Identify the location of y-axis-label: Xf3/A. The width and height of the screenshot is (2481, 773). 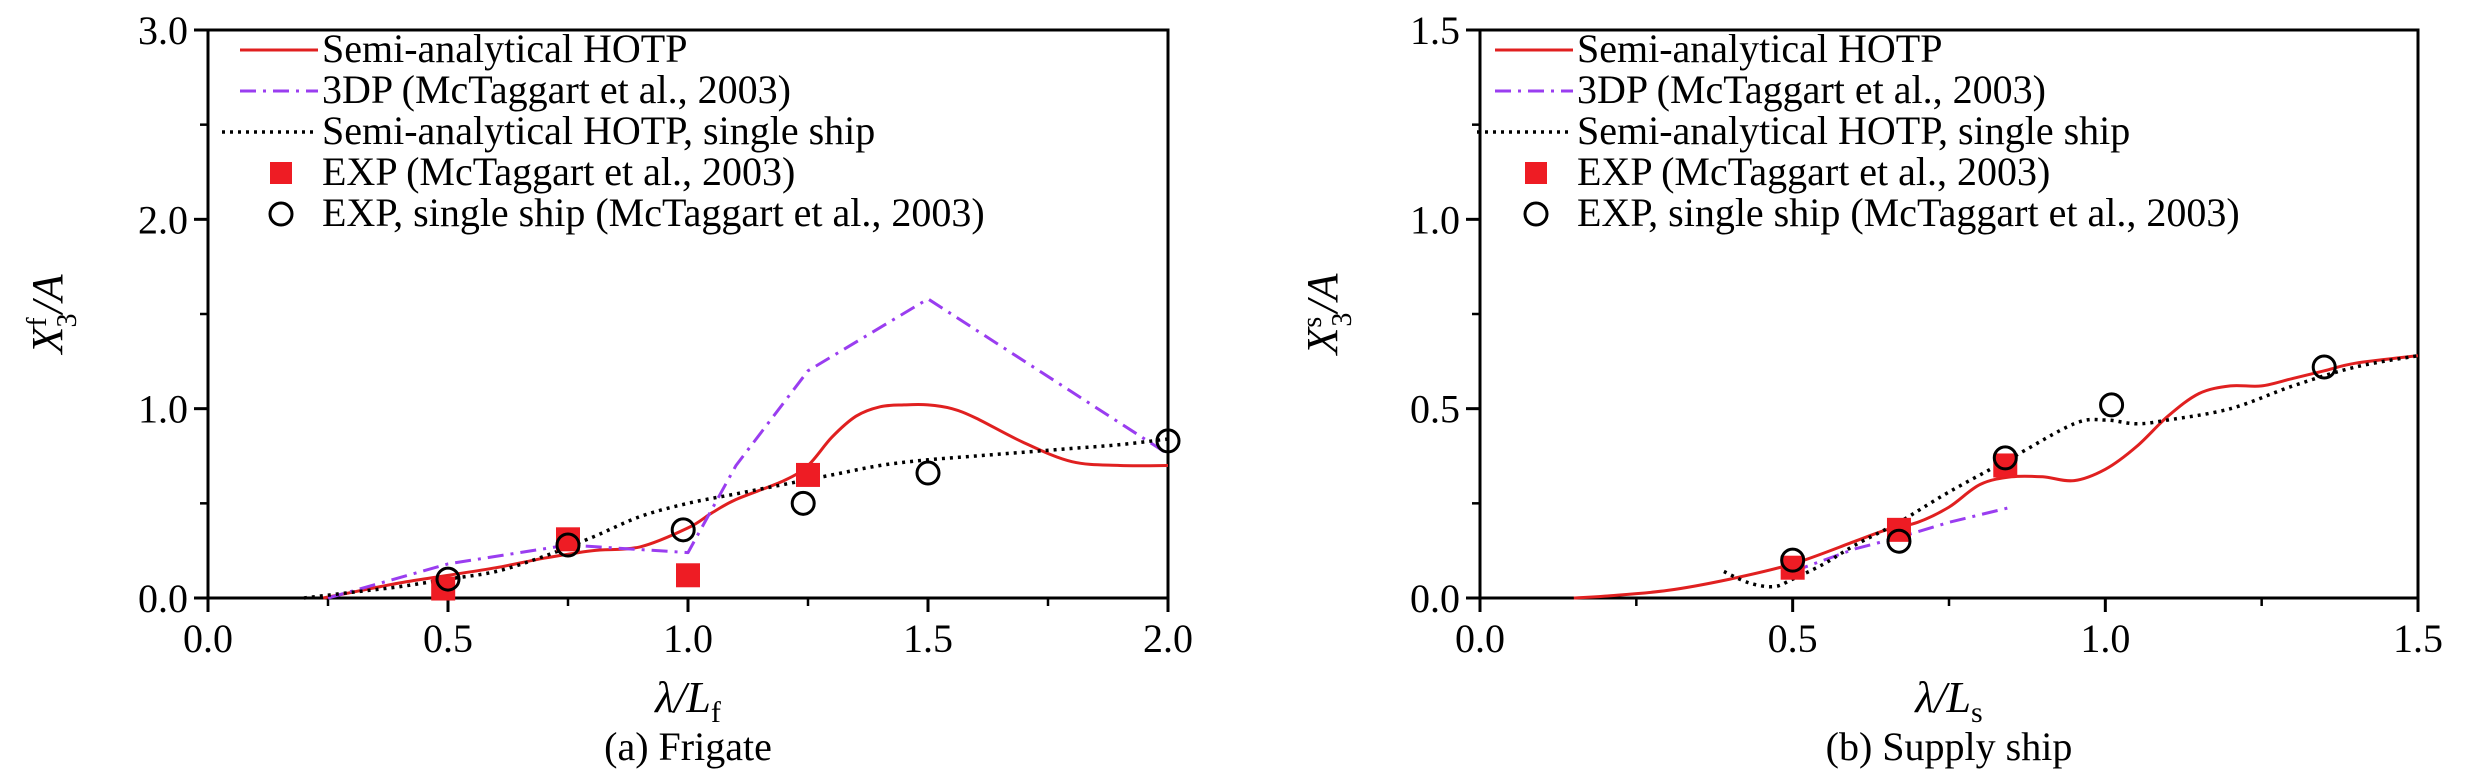
(52, 314).